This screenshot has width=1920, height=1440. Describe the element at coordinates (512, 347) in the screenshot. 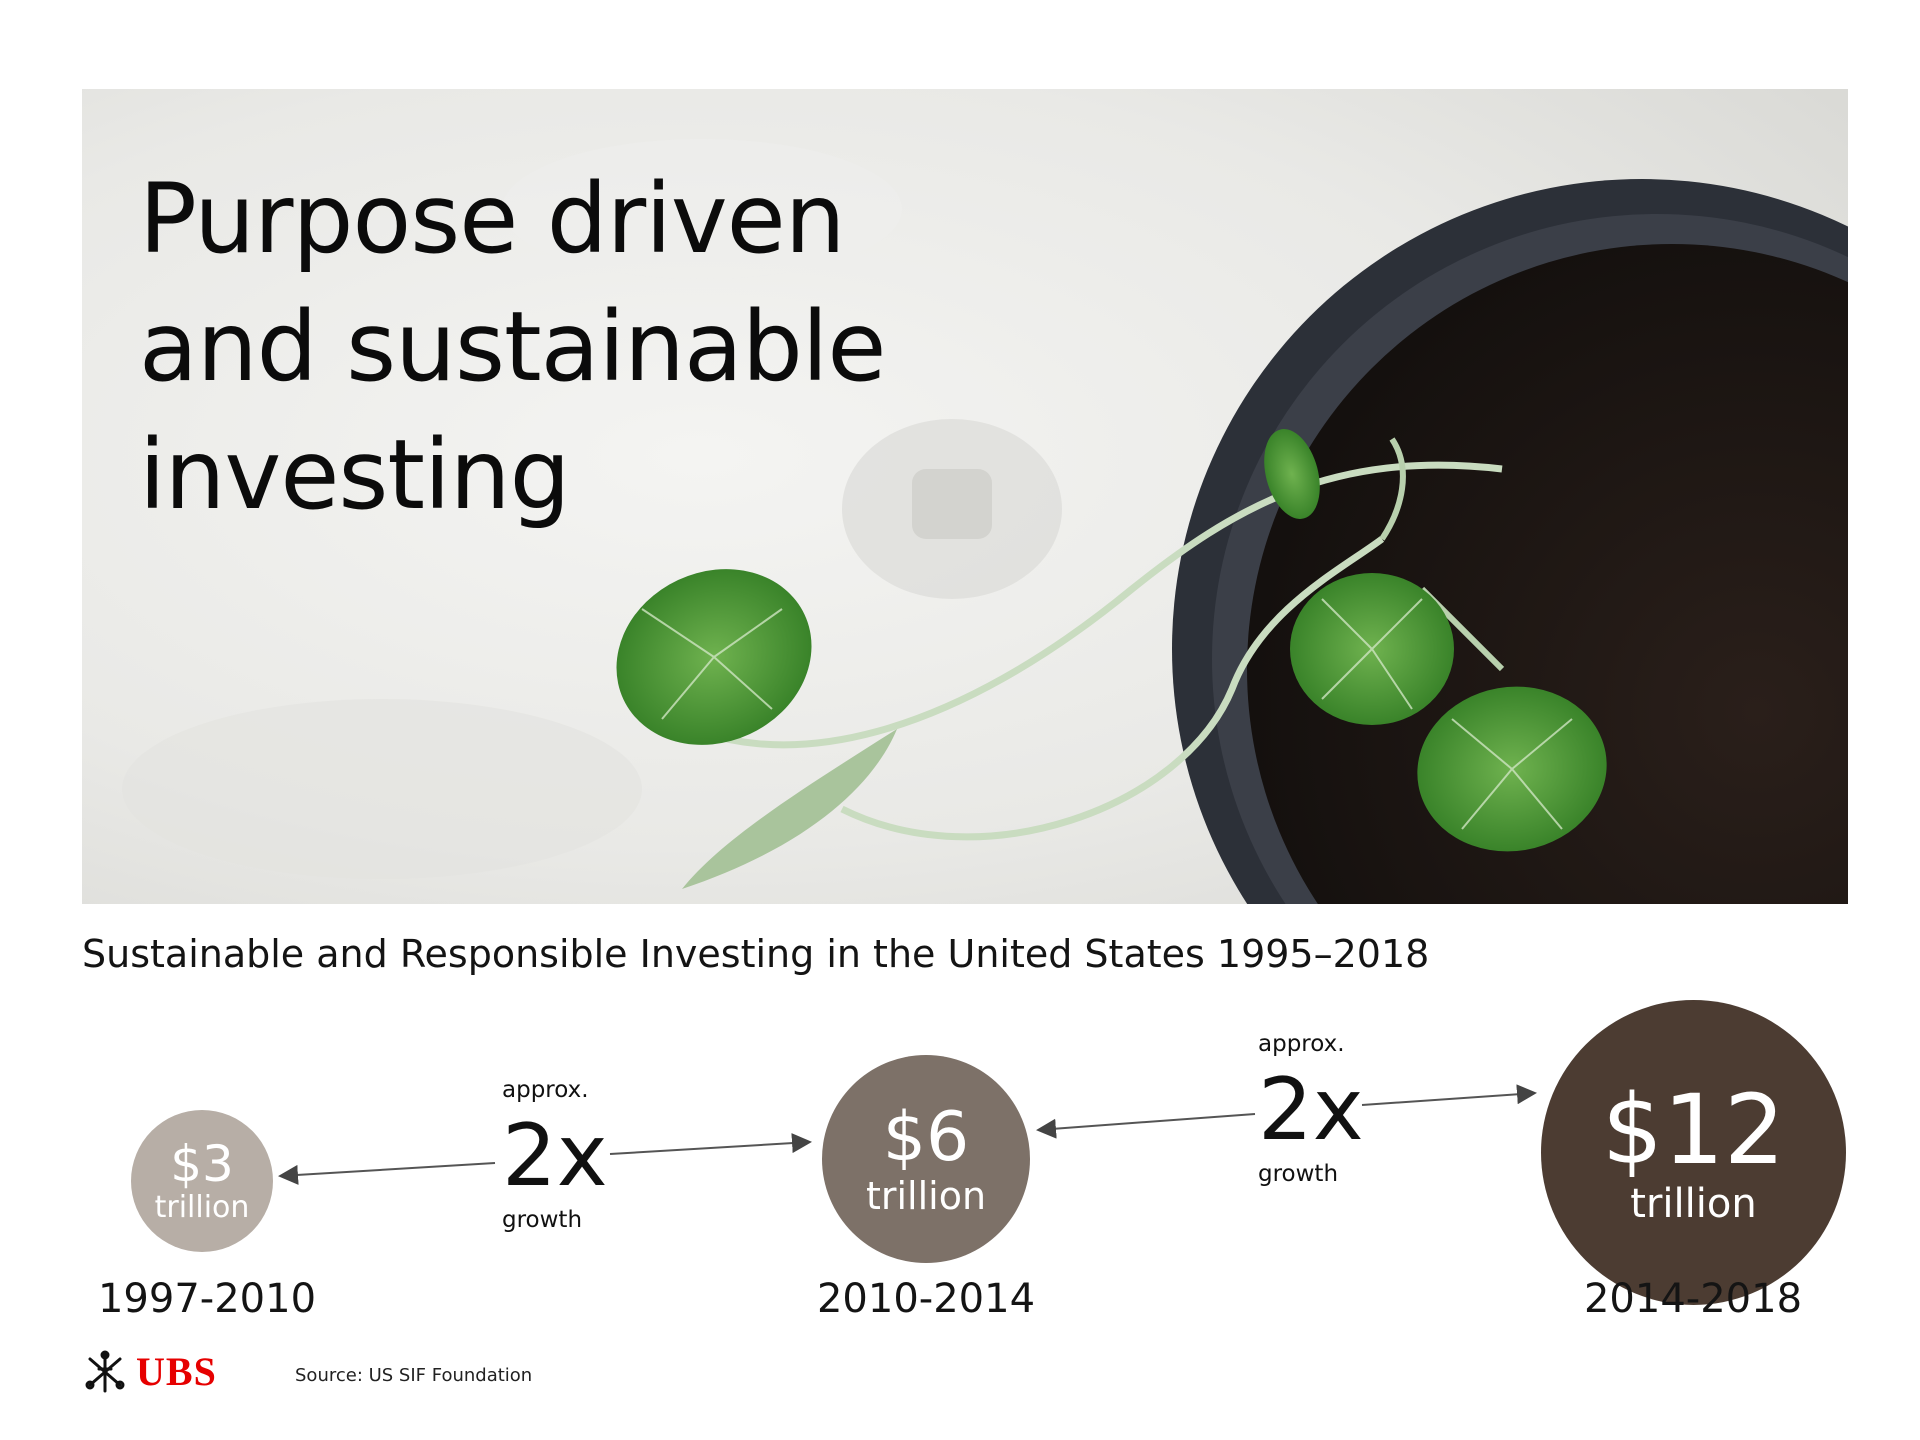

I see `page-title: Purpose driven and sustainable investing` at that location.